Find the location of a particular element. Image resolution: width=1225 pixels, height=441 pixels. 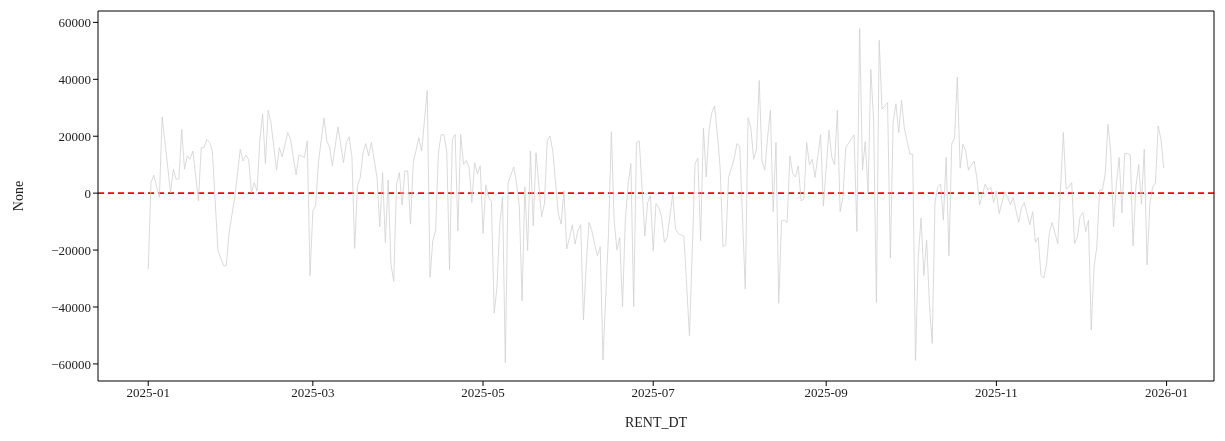

y-tick-label: 20000 is located at coordinates (74, 136).